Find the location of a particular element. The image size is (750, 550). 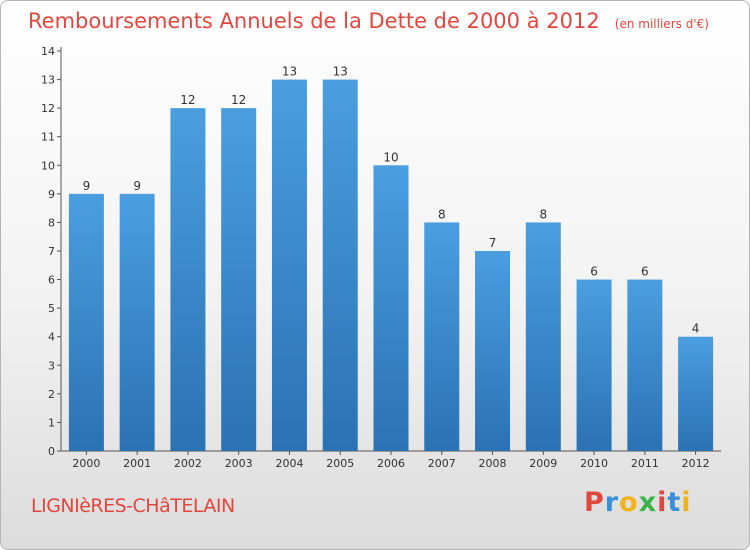

y-tick-label: 6 is located at coordinates (51, 280).